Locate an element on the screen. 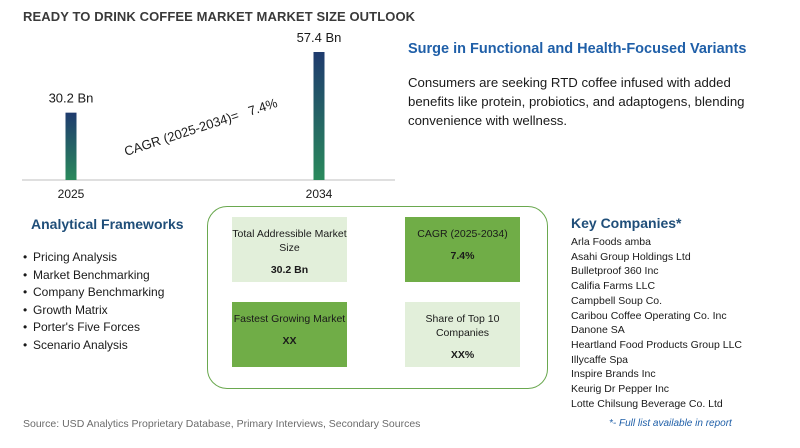 The height and width of the screenshot is (448, 800). top10-share-value: XX% is located at coordinates (462, 355).